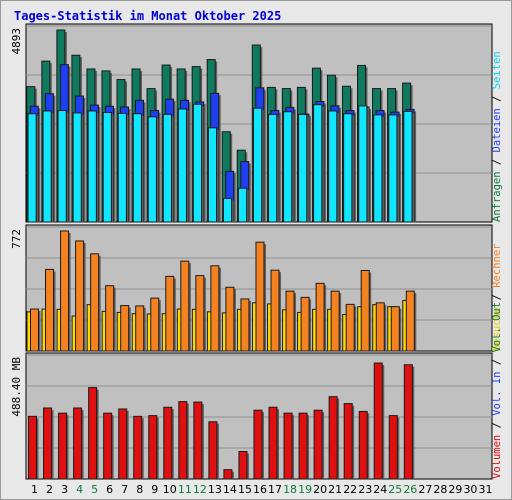 The width and height of the screenshot is (512, 500). Describe the element at coordinates (200, 489) in the screenshot. I see `x-tick-label: 12` at that location.